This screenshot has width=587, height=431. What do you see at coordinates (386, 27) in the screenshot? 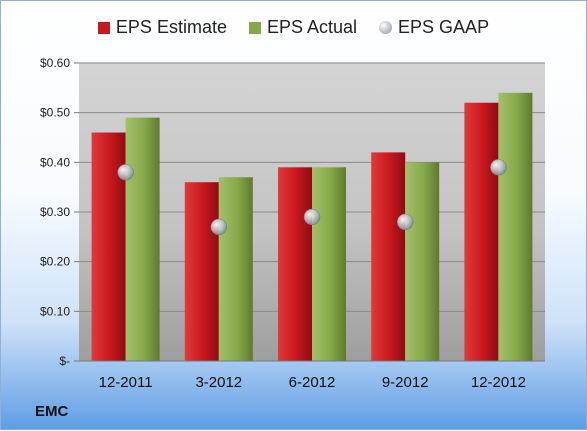
I see `legend-swatch-gaap` at bounding box center [386, 27].